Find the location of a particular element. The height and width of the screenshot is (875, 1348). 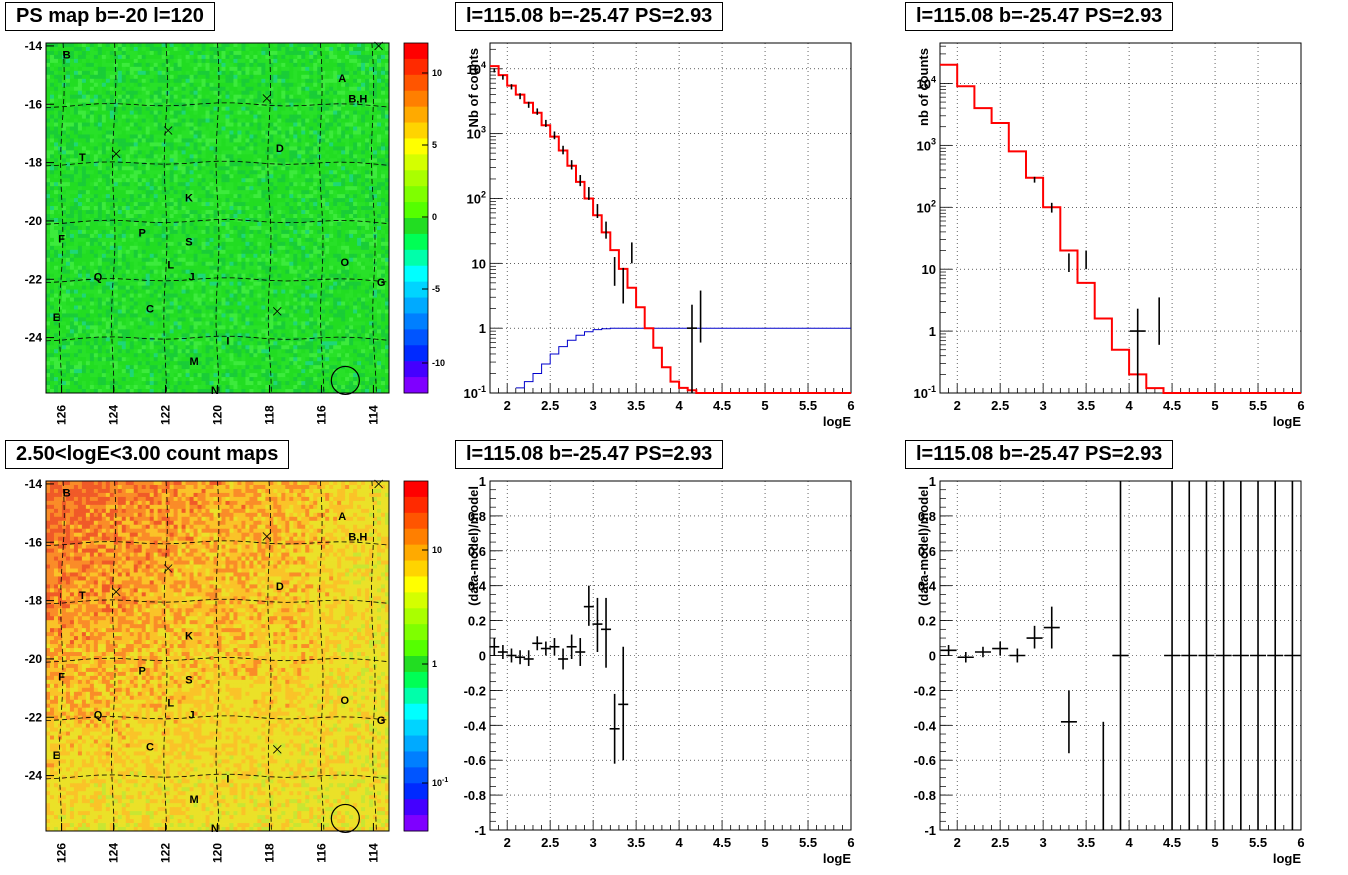

residual-1-title: l=115.08 b=-25.47 PS=2.93 is located at coordinates (589, 454).